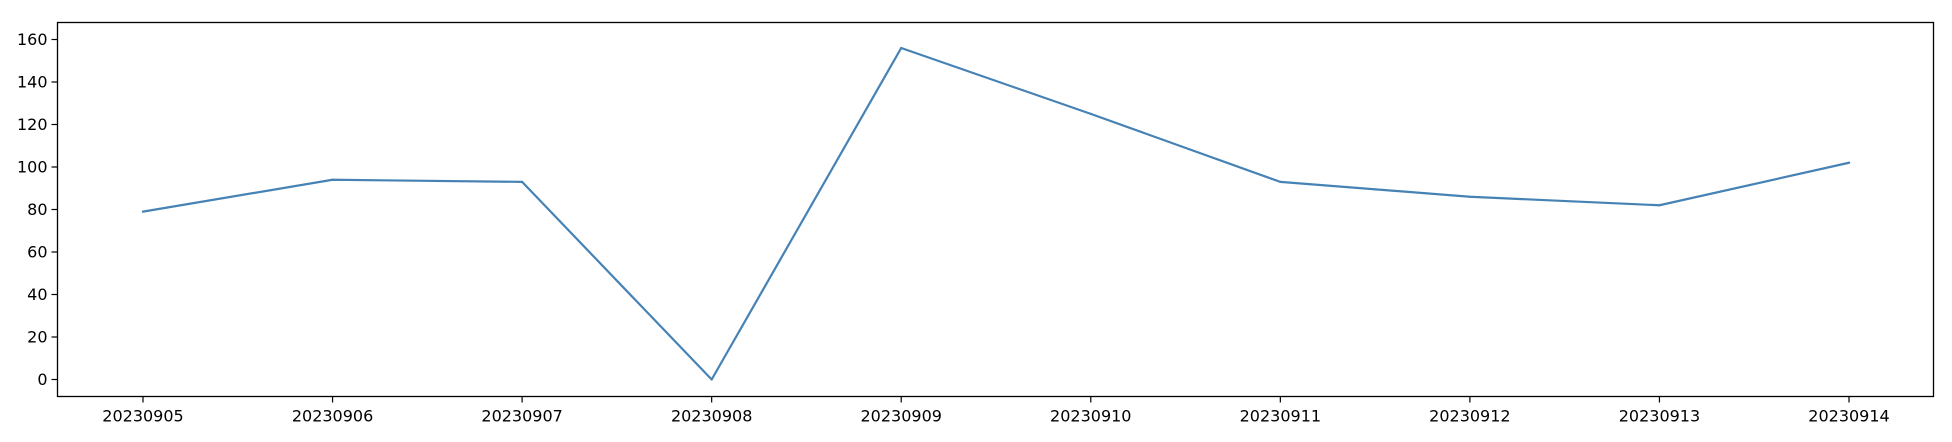 The height and width of the screenshot is (442, 1952). What do you see at coordinates (1848, 416) in the screenshot?
I see `x-tick-label: 20230914` at bounding box center [1848, 416].